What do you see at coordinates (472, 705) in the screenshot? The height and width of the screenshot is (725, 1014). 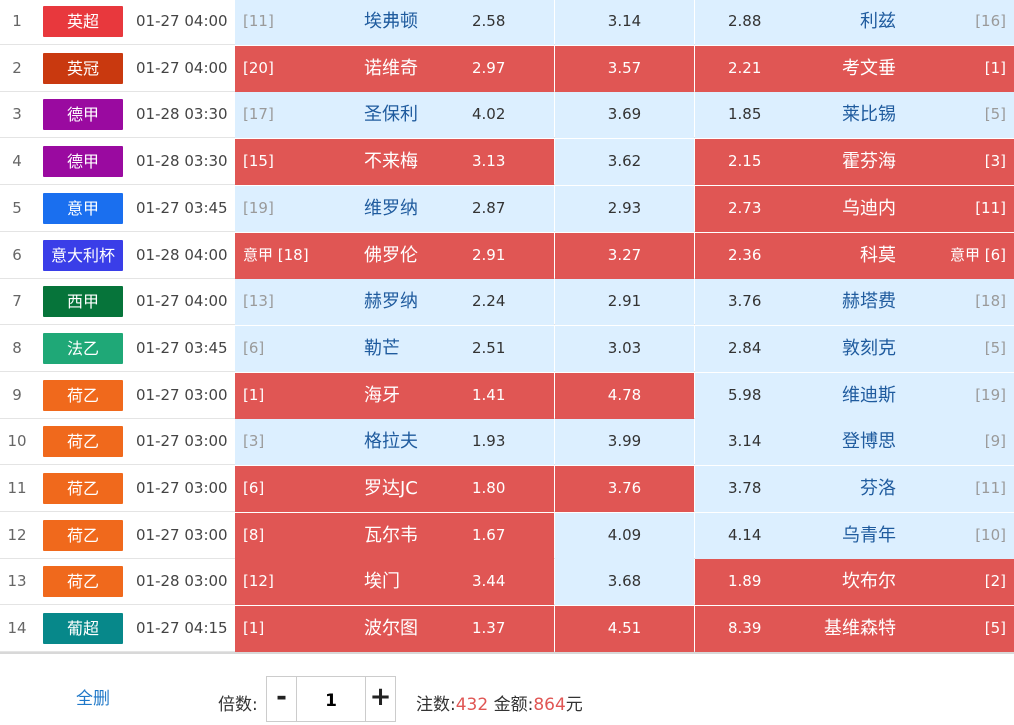 I see `bets-count: 432` at bounding box center [472, 705].